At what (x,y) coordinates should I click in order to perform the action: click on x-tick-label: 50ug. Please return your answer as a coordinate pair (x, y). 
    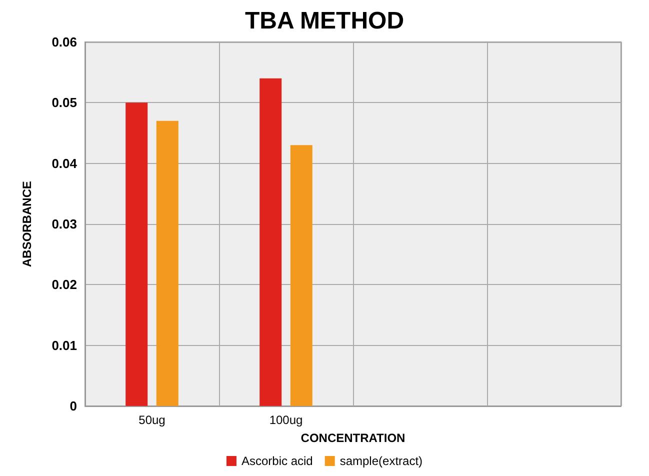
    Looking at the image, I should click on (152, 420).